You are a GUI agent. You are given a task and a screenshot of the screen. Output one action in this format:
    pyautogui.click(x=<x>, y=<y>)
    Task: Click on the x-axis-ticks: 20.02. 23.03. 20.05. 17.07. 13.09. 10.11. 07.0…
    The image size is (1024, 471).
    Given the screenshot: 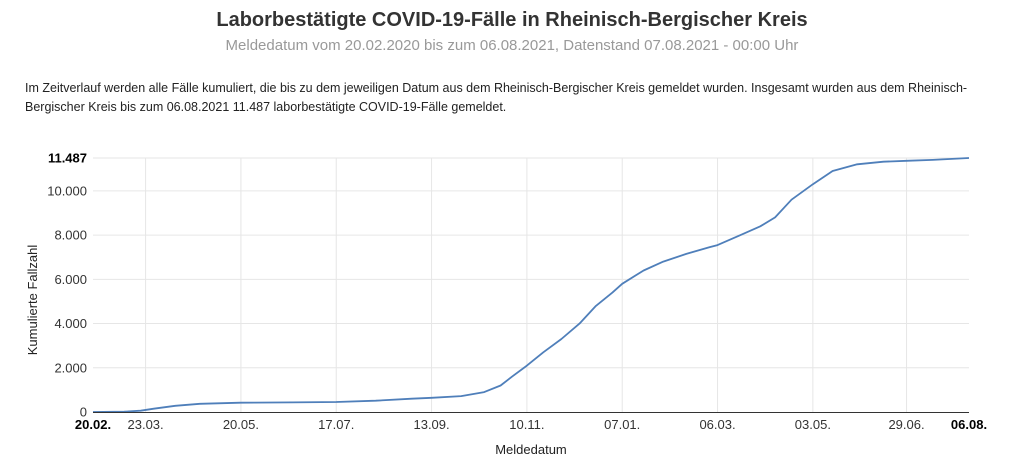 What is the action you would take?
    pyautogui.click(x=531, y=424)
    